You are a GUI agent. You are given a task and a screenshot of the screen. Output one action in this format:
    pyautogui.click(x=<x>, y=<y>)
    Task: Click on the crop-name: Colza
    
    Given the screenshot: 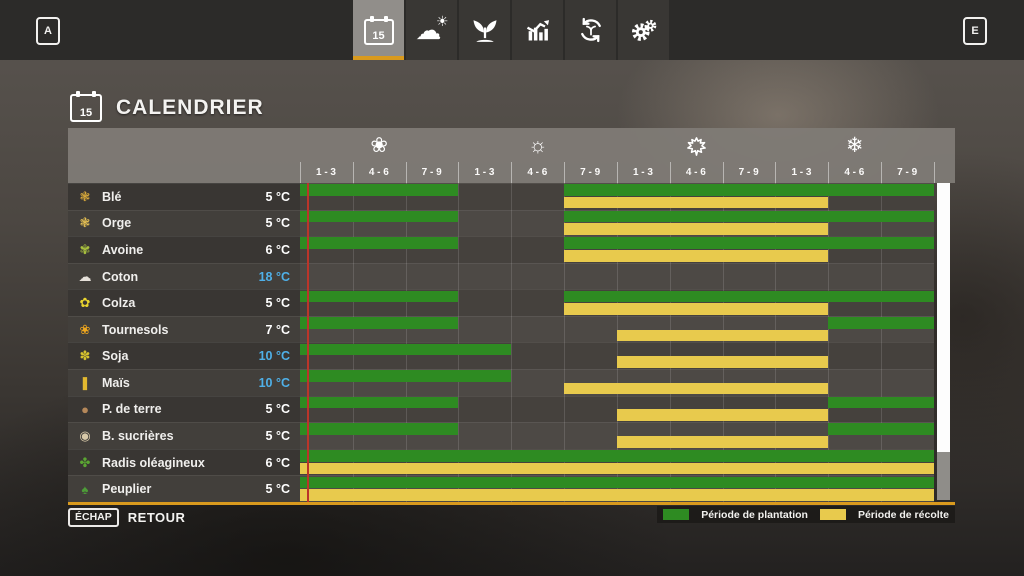 What is the action you would take?
    pyautogui.click(x=119, y=303)
    